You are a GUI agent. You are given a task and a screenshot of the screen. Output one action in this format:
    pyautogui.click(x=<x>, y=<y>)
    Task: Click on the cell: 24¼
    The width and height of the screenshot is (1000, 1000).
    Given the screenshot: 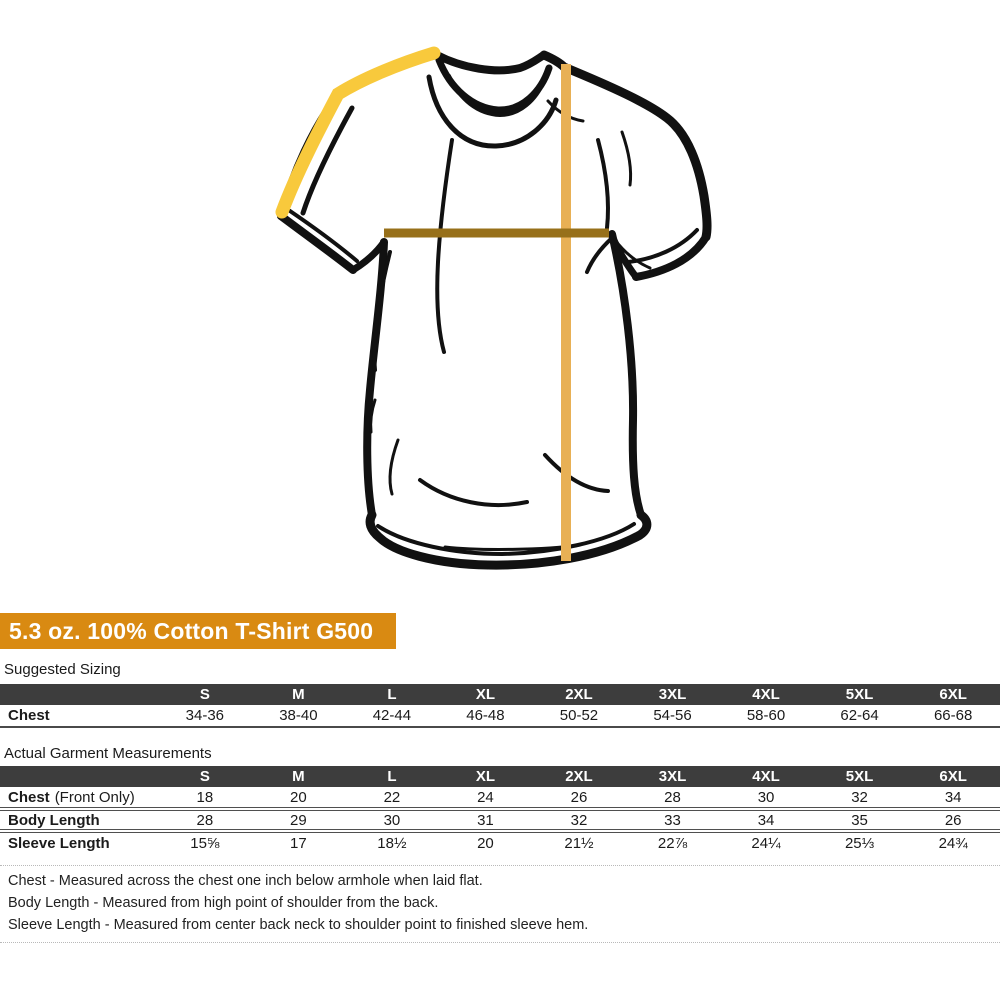 What is the action you would take?
    pyautogui.click(x=766, y=843)
    